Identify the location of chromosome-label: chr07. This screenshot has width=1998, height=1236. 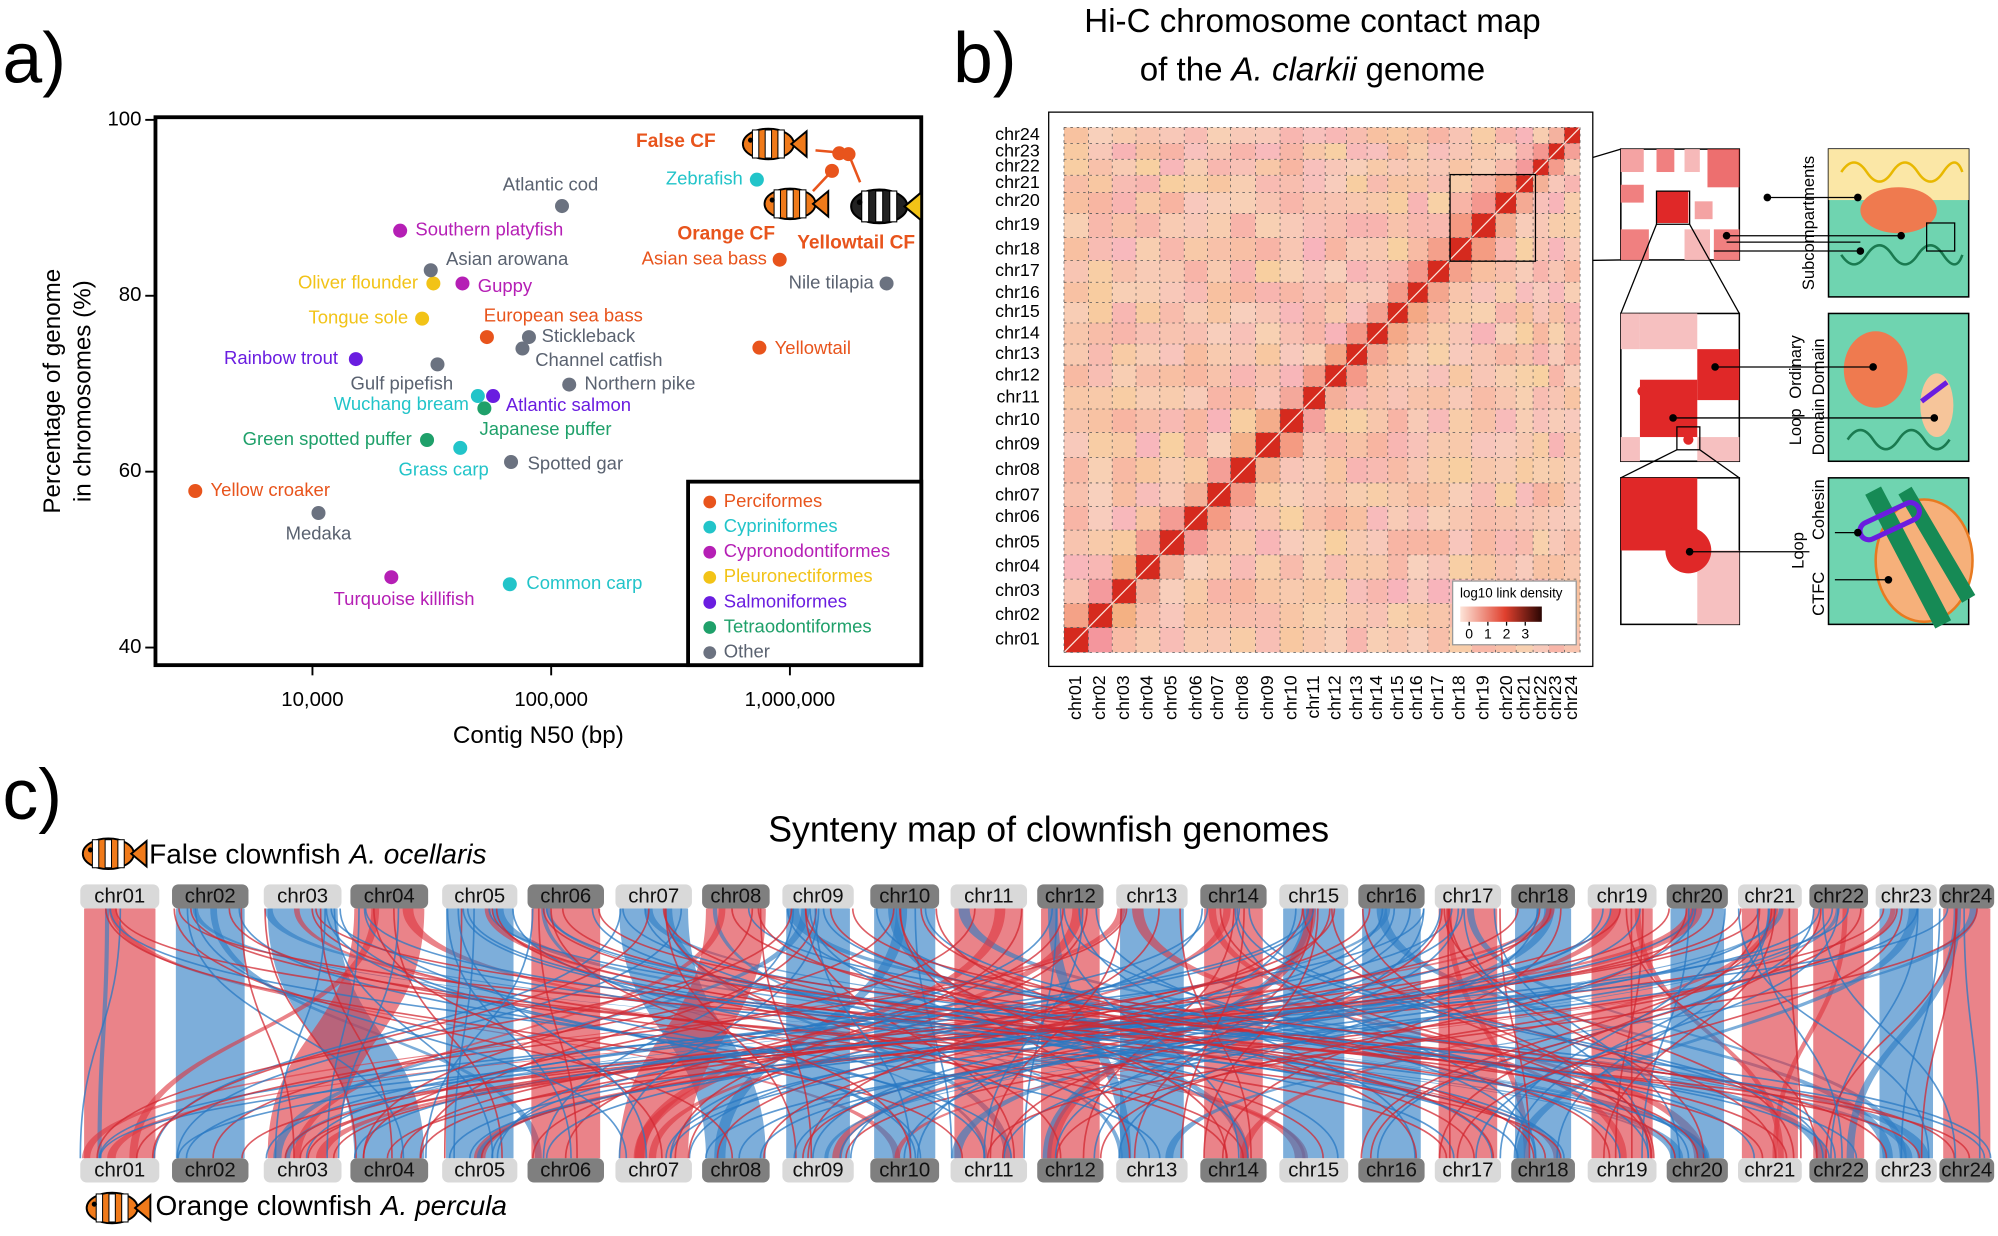
(653, 1170).